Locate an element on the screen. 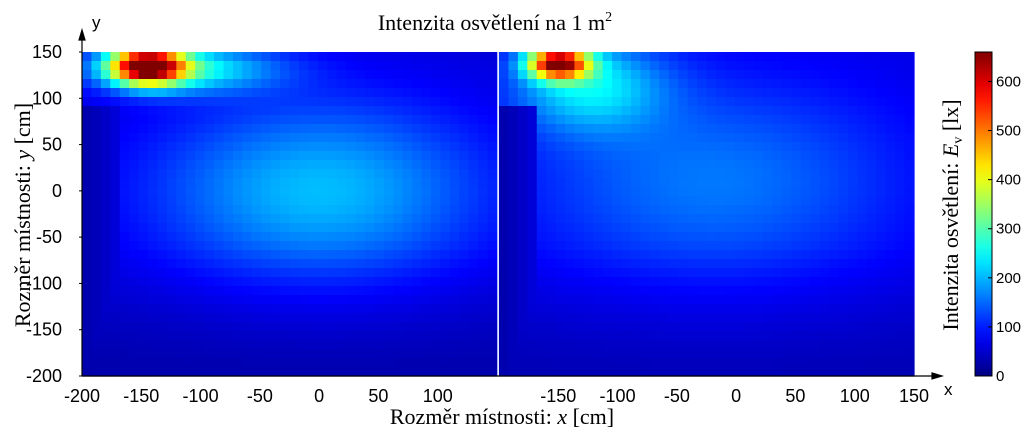  x-tick-label: 50 is located at coordinates (795, 396).